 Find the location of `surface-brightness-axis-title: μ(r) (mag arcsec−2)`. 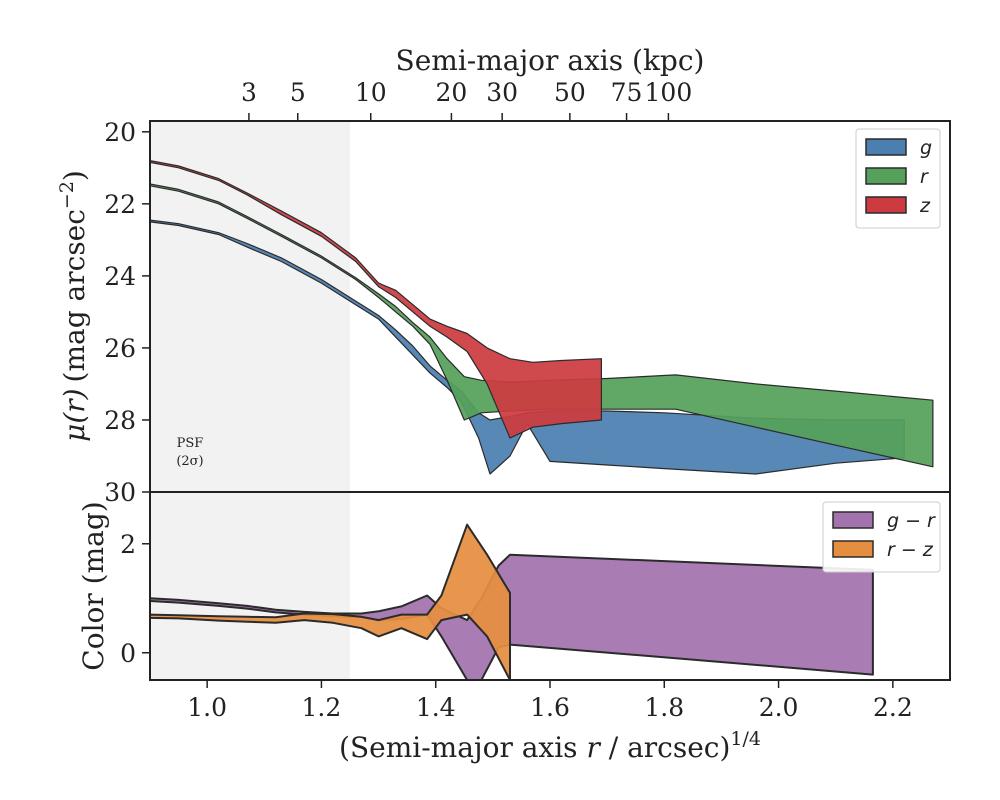

surface-brightness-axis-title: μ(r) (mag arcsec−2) is located at coordinates (73, 306).